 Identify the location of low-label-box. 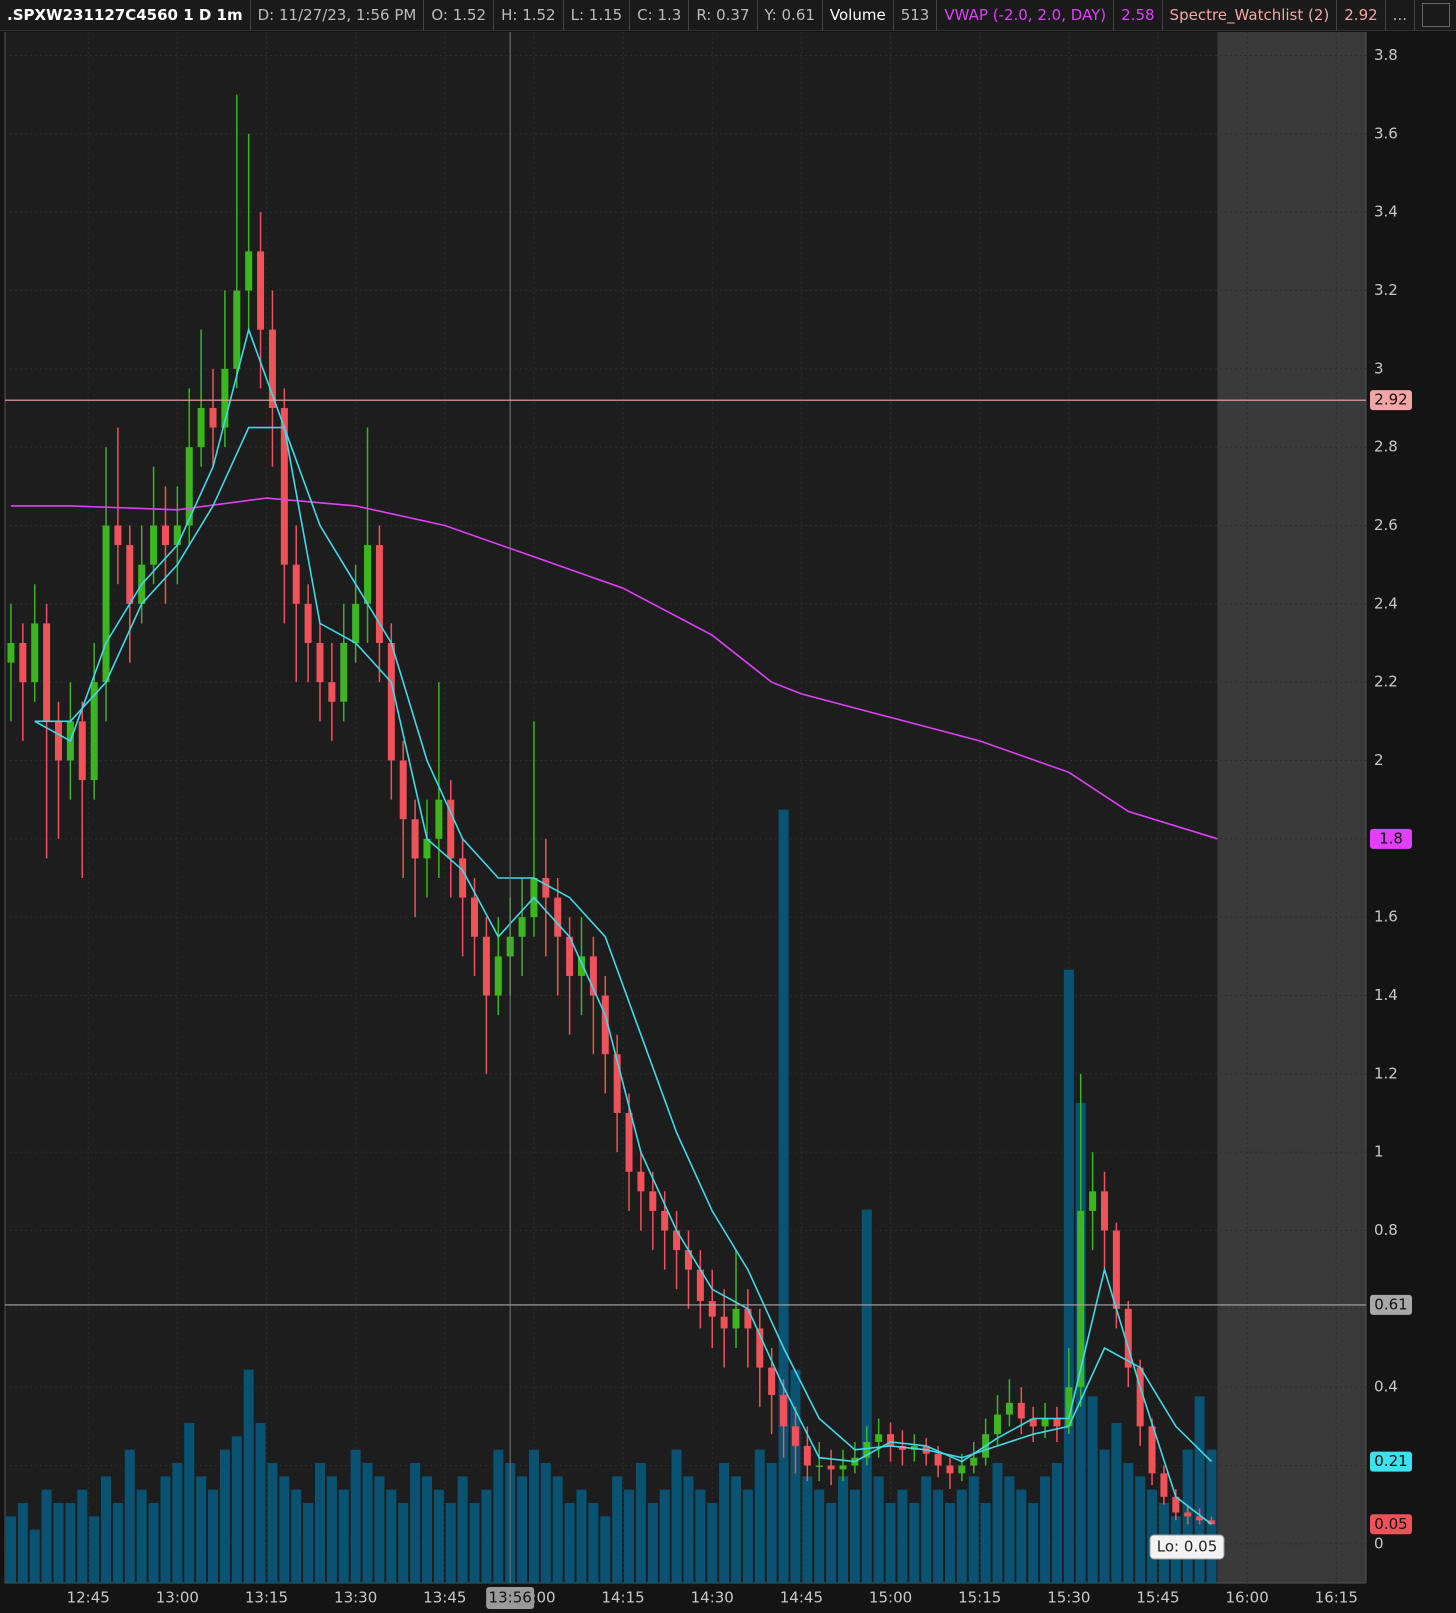
(1187, 1547).